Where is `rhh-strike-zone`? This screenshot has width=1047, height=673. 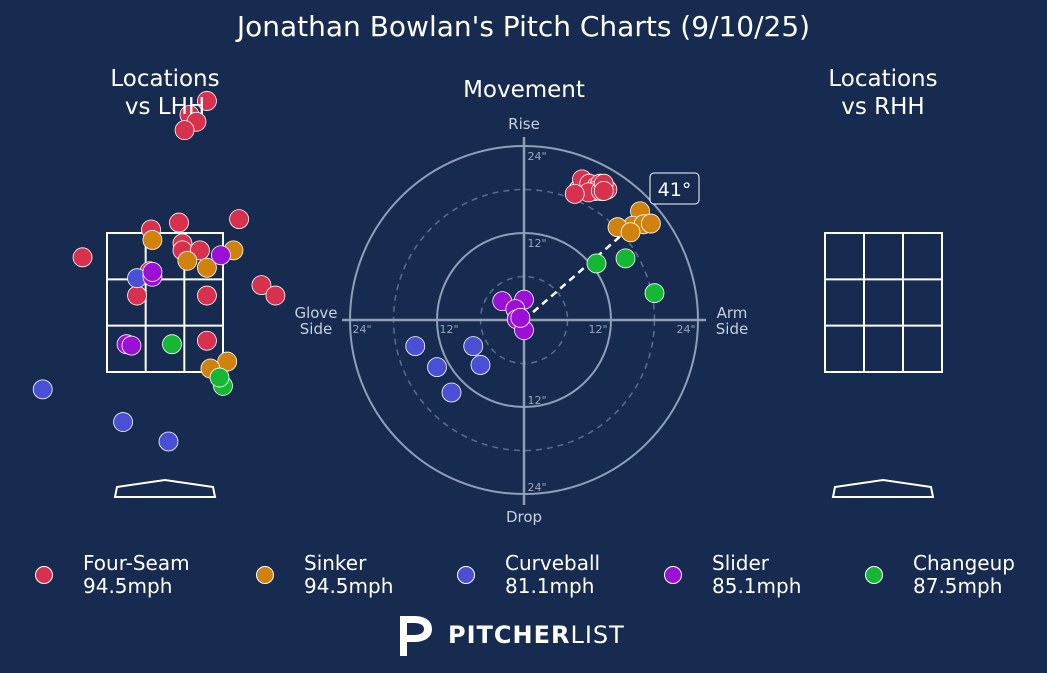 rhh-strike-zone is located at coordinates (883, 302).